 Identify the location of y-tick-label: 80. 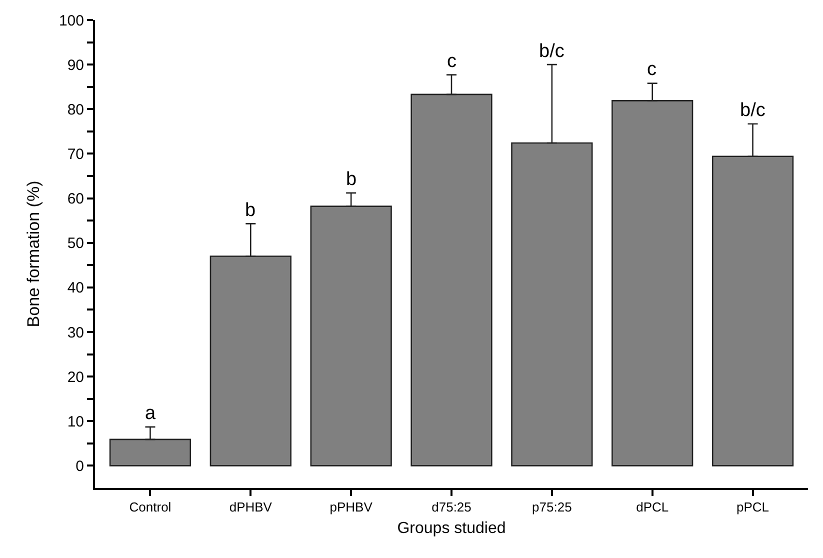
(75, 109).